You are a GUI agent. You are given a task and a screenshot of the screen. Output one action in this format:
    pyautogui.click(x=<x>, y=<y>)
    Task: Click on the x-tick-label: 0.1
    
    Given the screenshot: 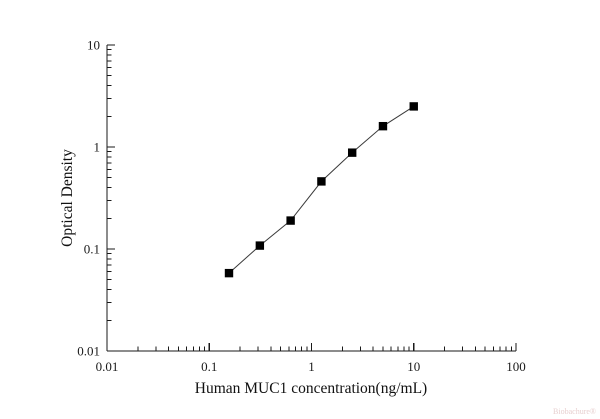 What is the action you would take?
    pyautogui.click(x=209, y=366)
    